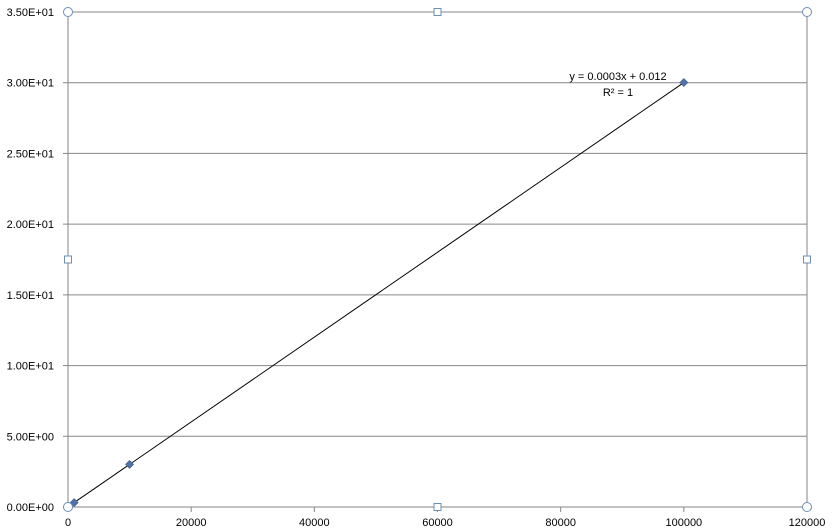 Image resolution: width=834 pixels, height=530 pixels. I want to click on y-tick-label: 1.50E+01, so click(30, 296).